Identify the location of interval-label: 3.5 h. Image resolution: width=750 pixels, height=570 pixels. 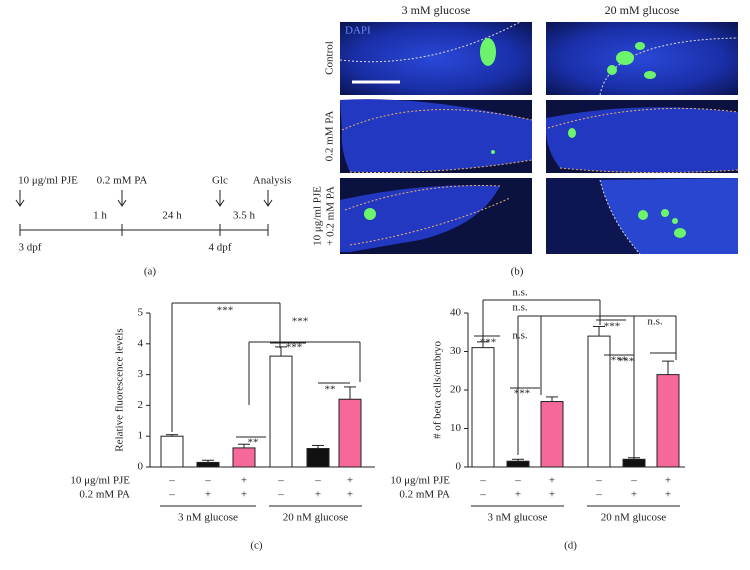
(244, 216).